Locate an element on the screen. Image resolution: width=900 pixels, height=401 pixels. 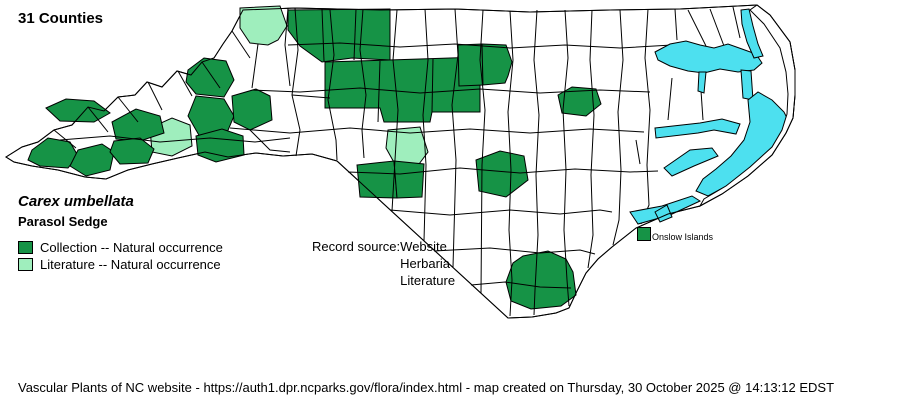
legend-label-literature: Literature -- Natural occurrence is located at coordinates (130, 264).